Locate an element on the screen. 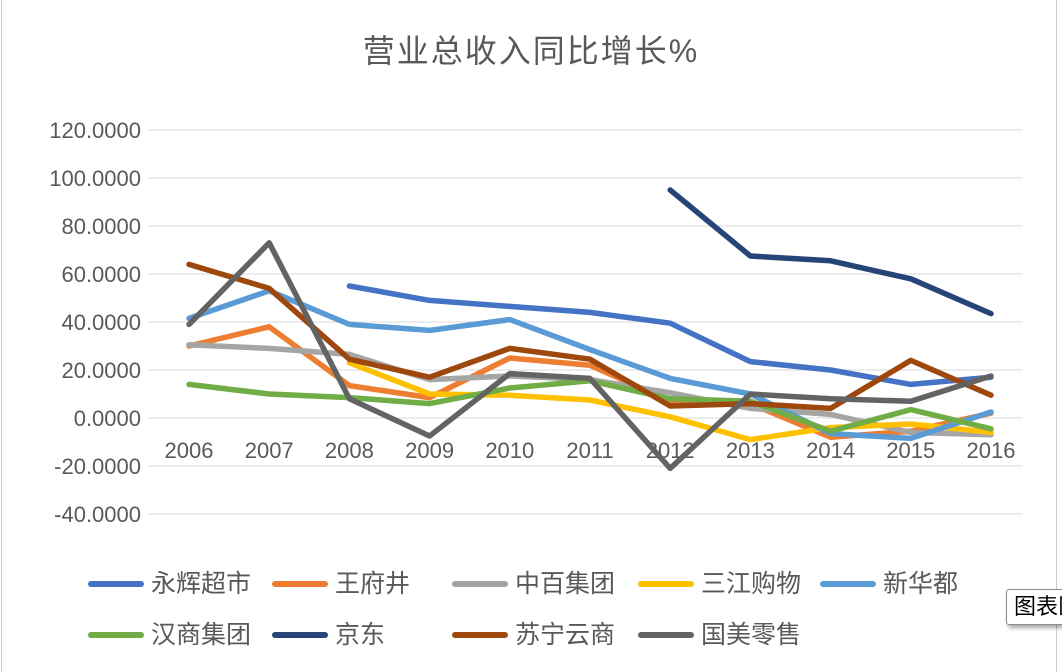  legend-item-hanshang: 汉商集团 is located at coordinates (169, 635).